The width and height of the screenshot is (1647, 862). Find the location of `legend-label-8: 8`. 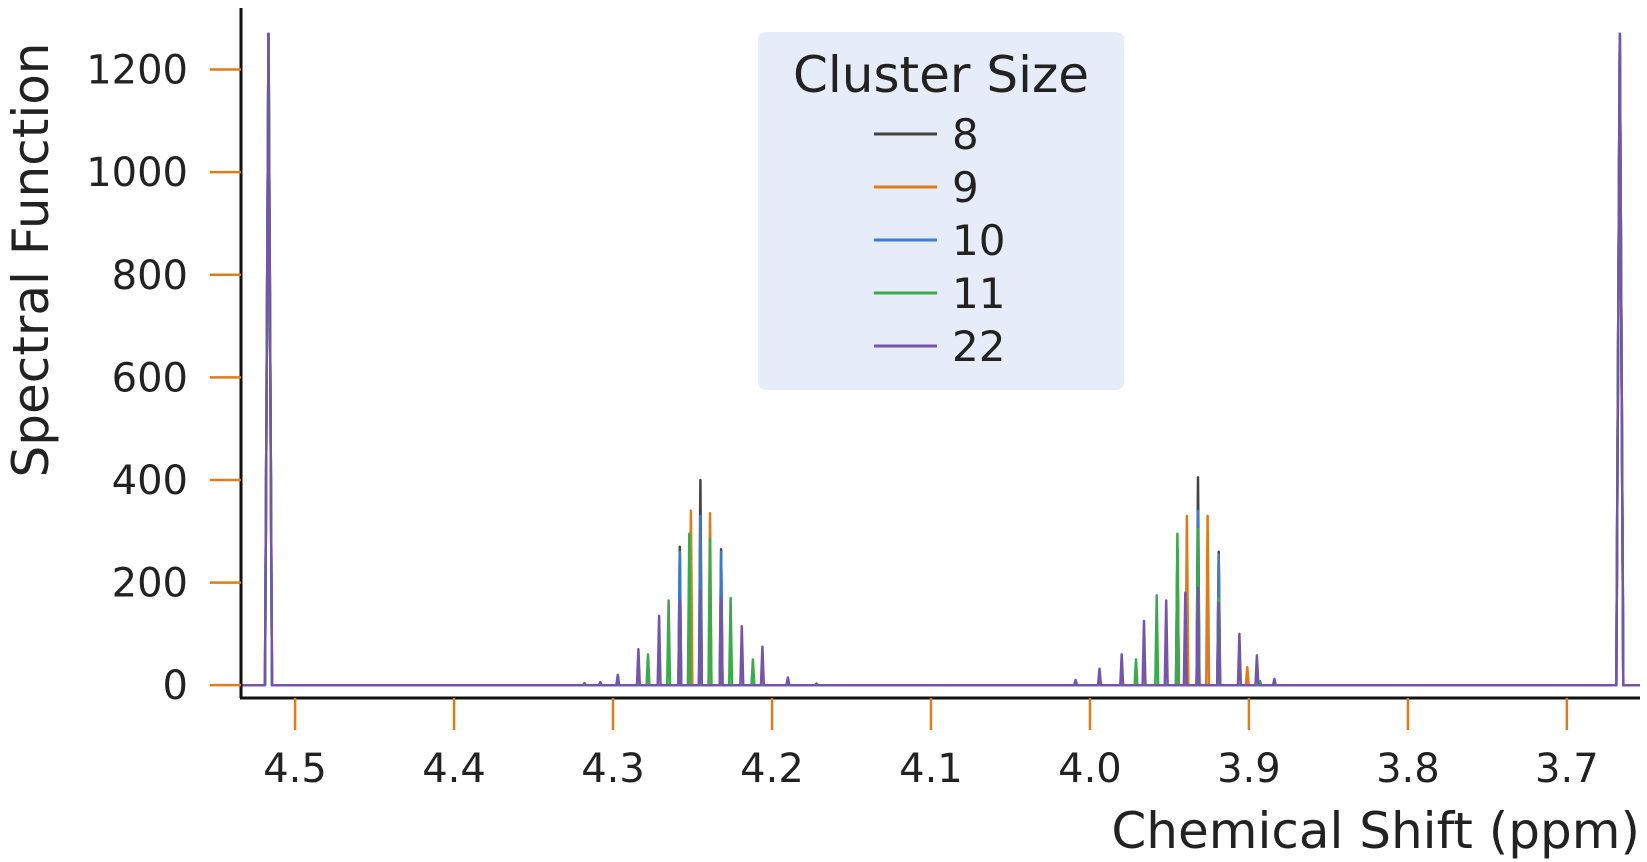

legend-label-8: 8 is located at coordinates (965, 134).